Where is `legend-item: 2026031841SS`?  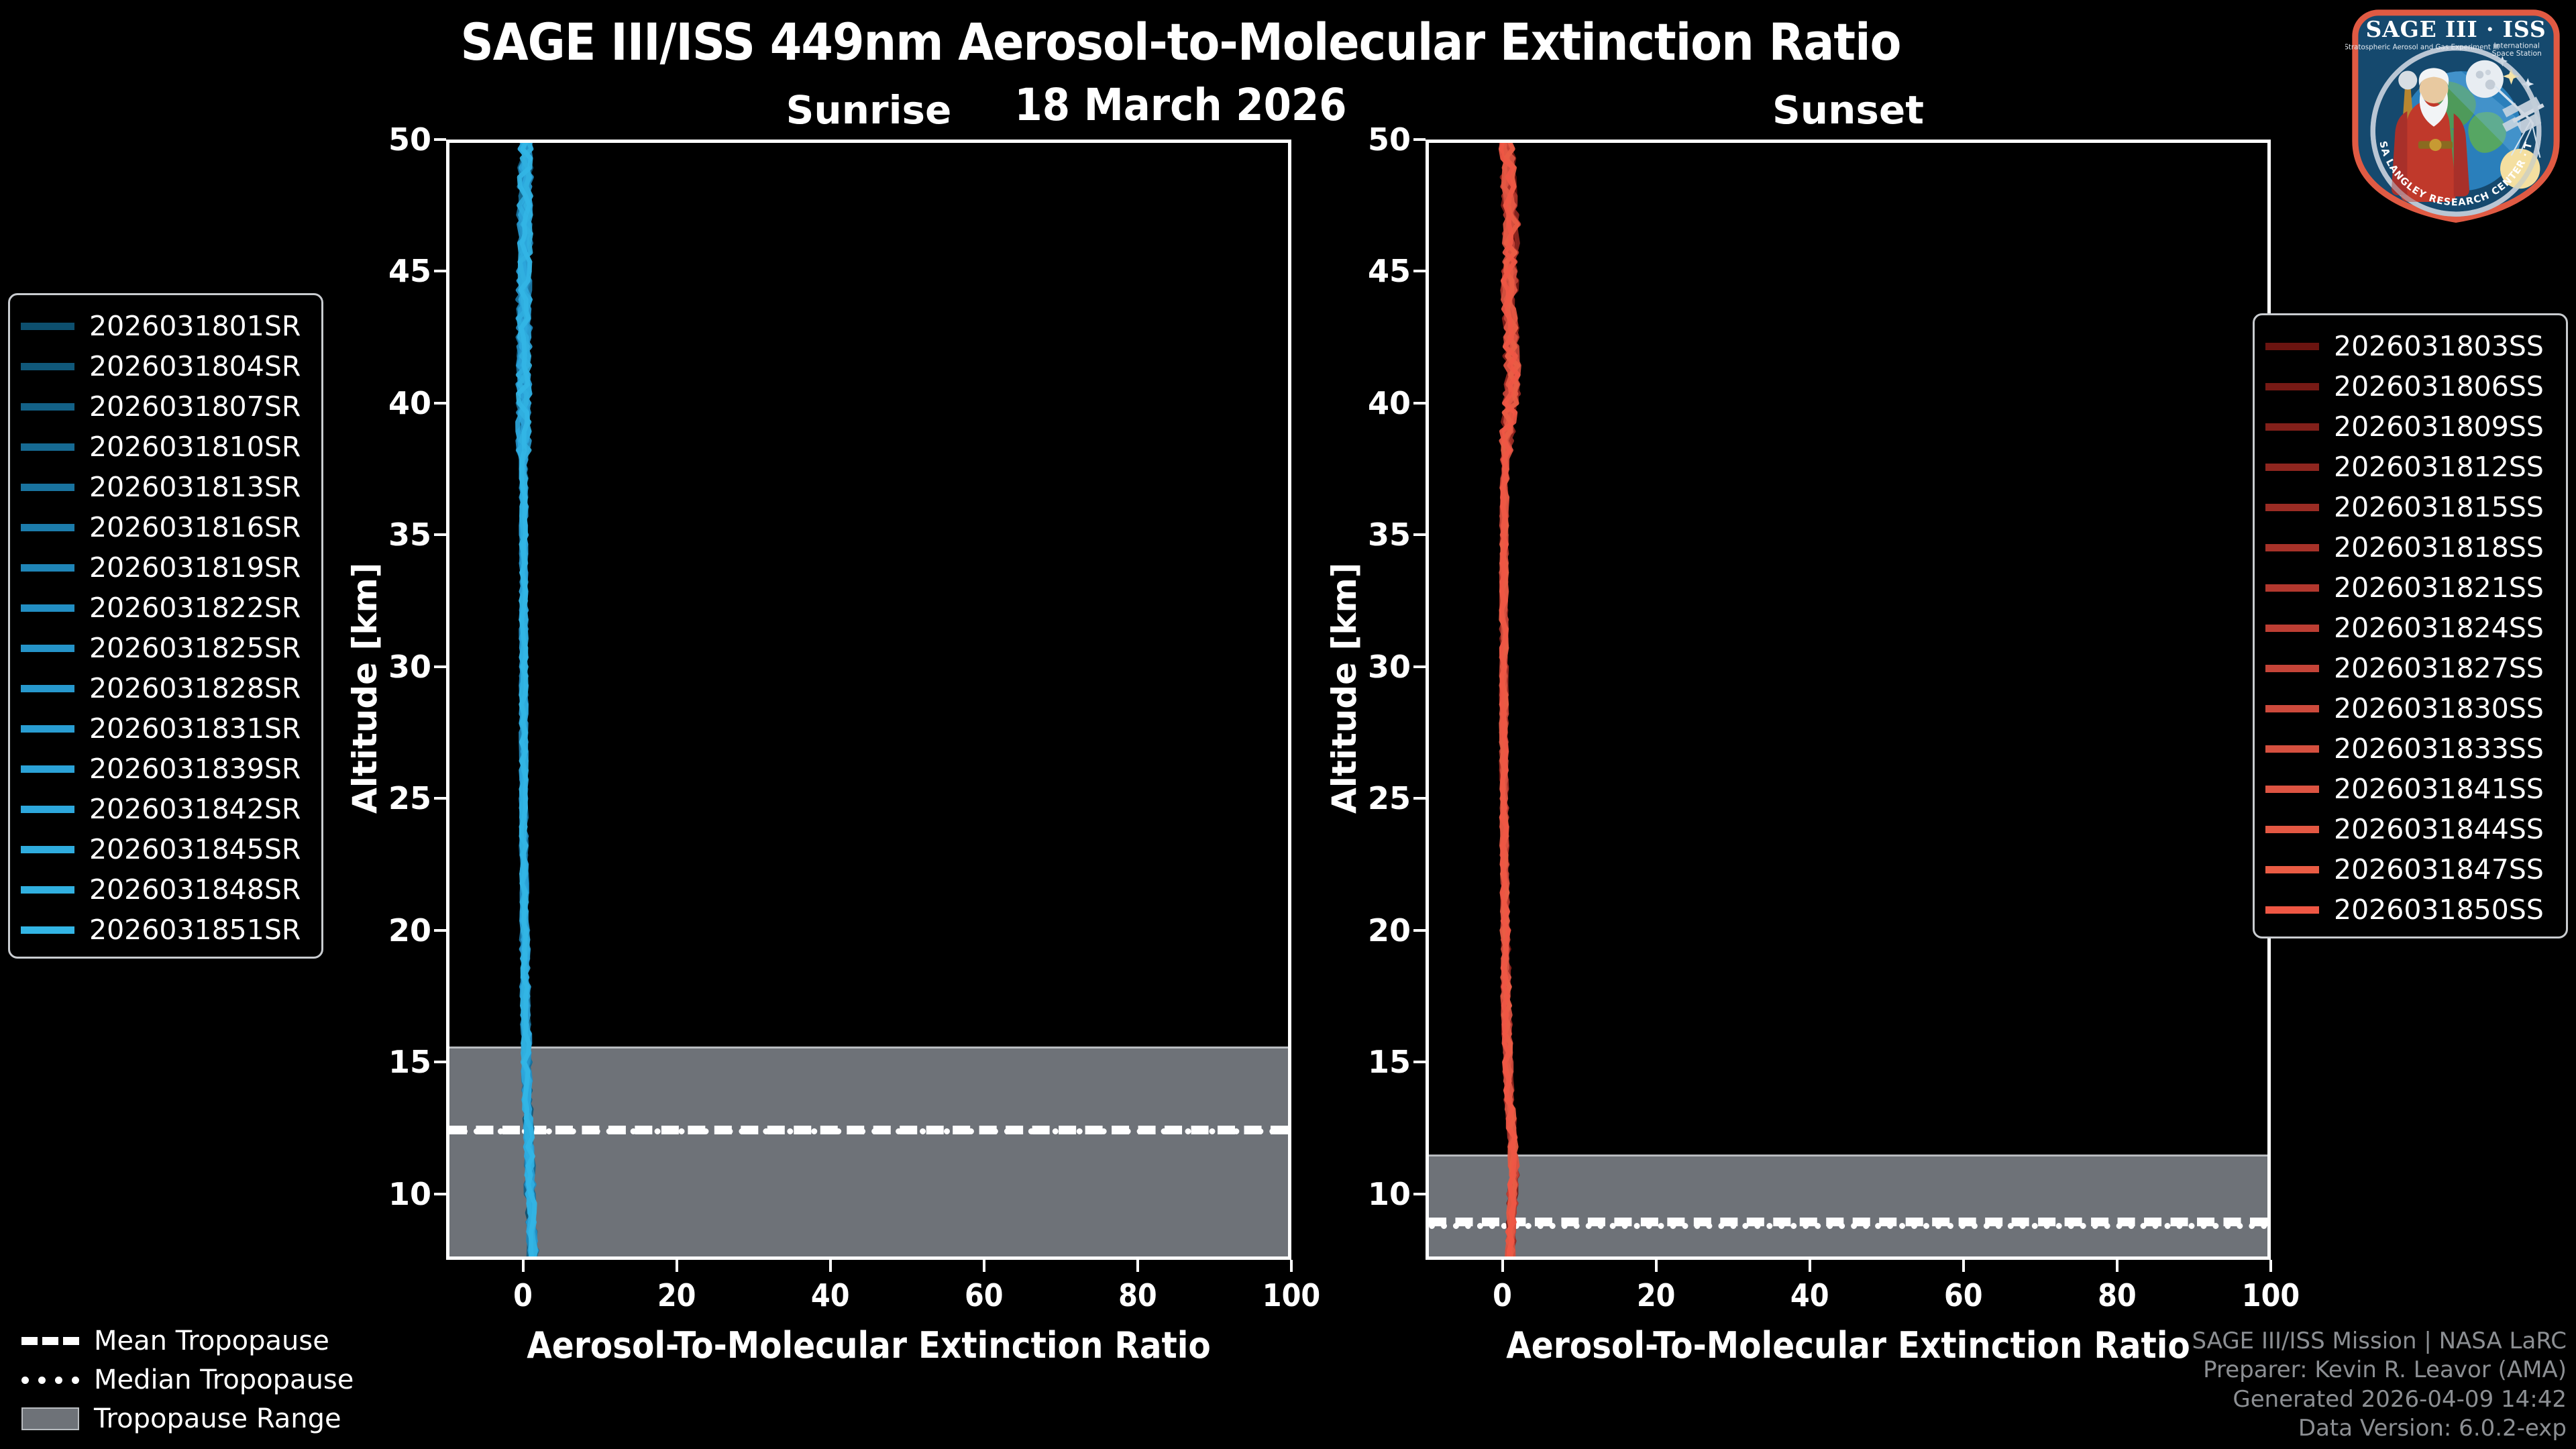 legend-item: 2026031841SS is located at coordinates (2410, 789).